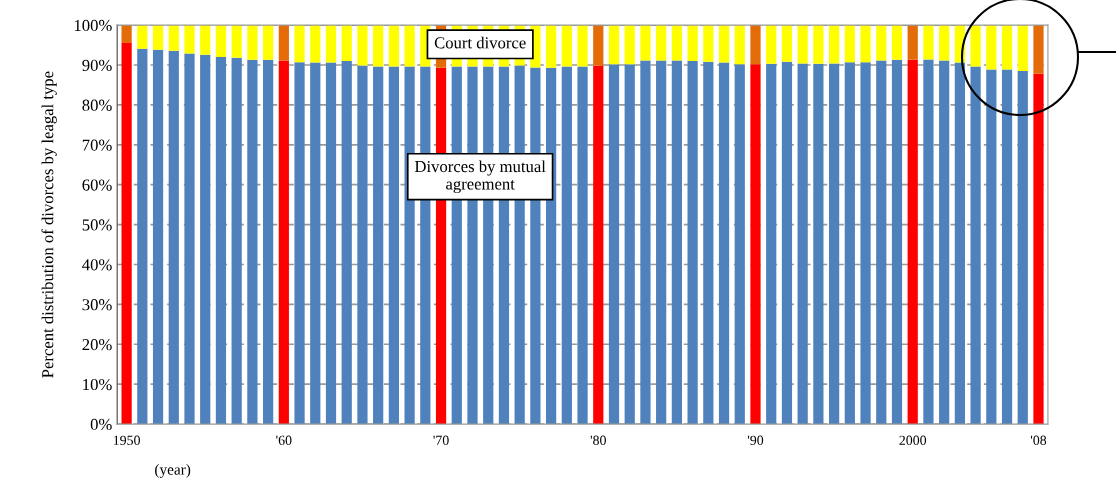 The image size is (1116, 483). I want to click on annotation: Divorces by mutual agreement, so click(480, 177).